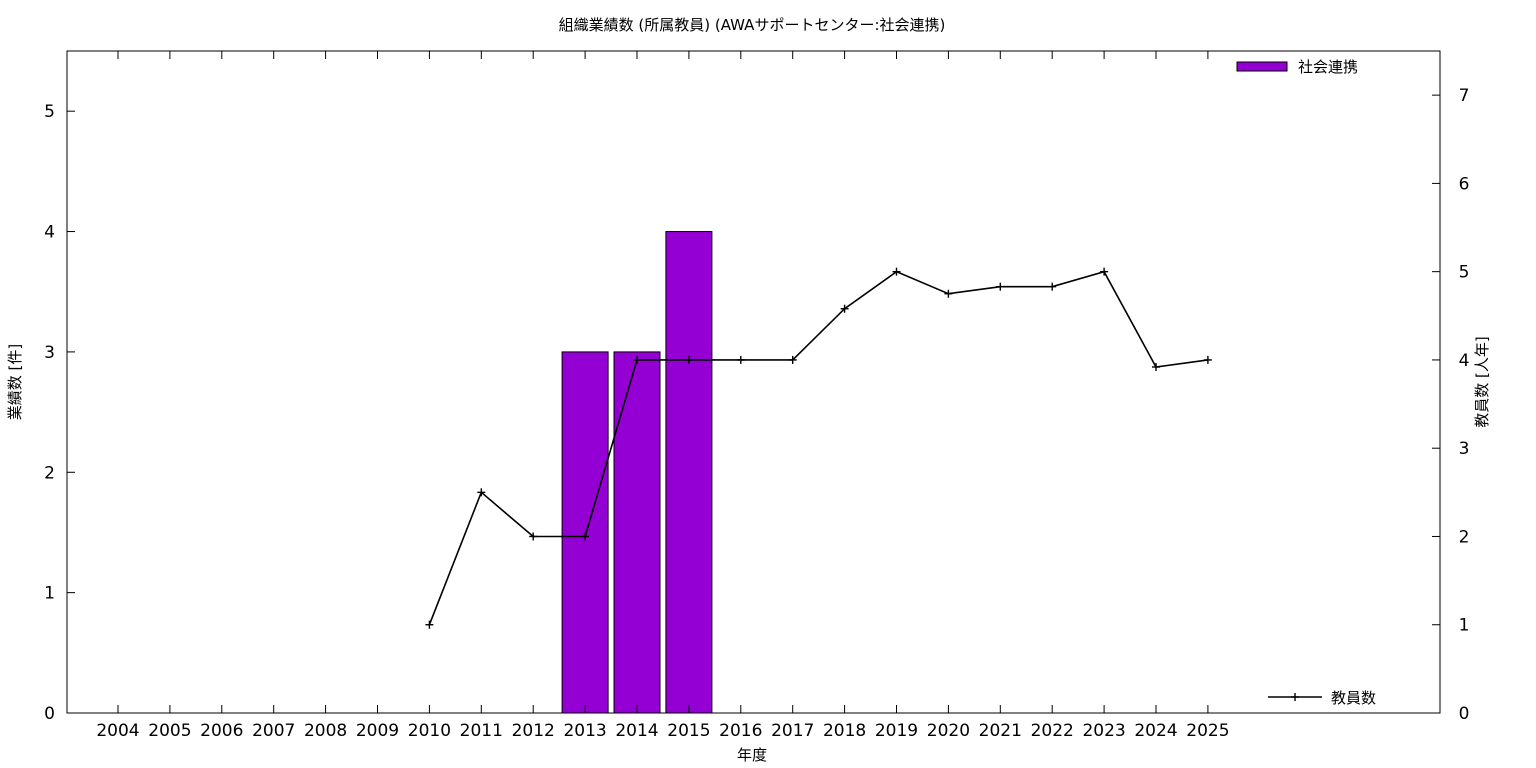  Describe the element at coordinates (49, 714) in the screenshot. I see `y-left-tick-label: 0` at that location.